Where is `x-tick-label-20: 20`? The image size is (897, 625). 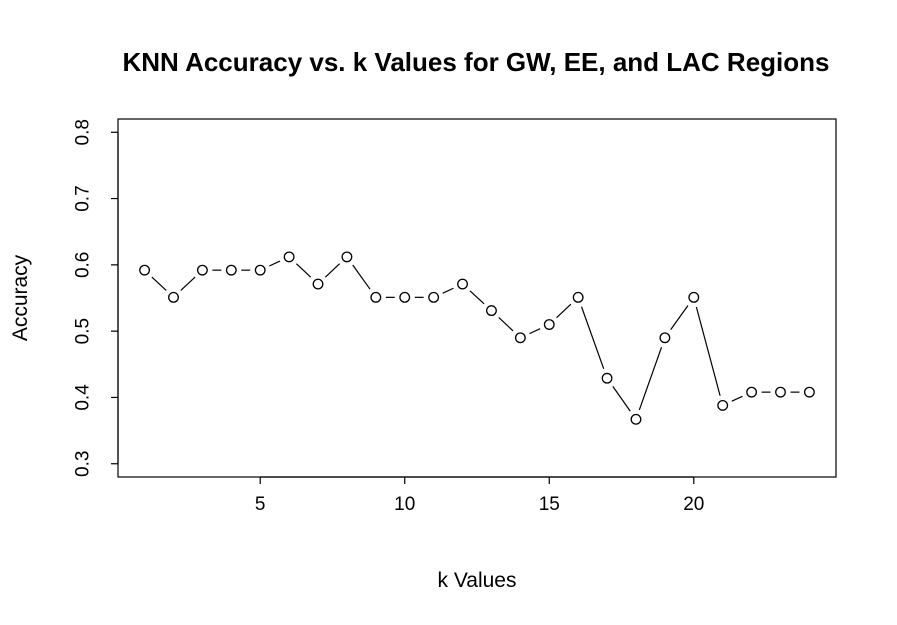
x-tick-label-20: 20 is located at coordinates (693, 504).